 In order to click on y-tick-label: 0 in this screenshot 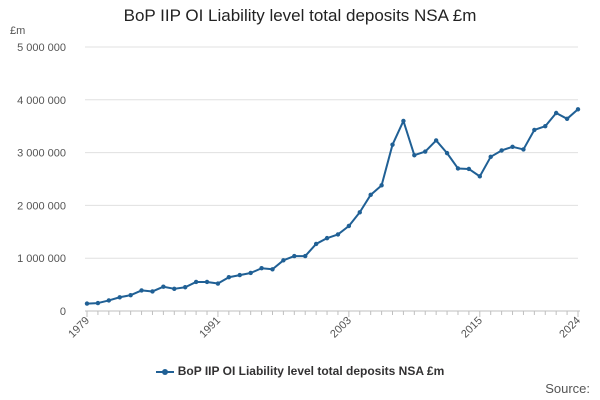, I will do `click(63, 312)`.